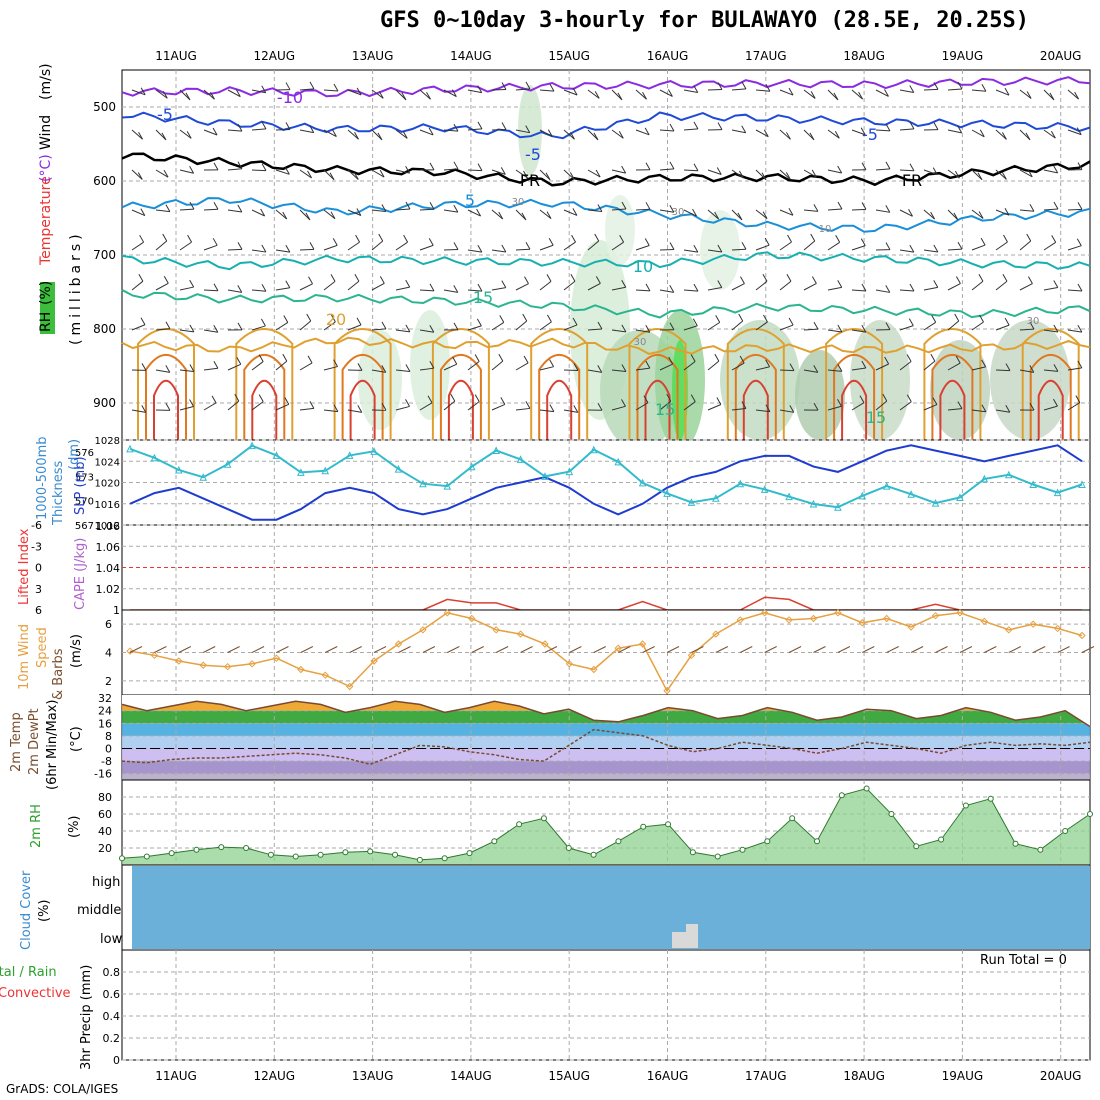  I want to click on contour-label: -5, so click(870, 134).